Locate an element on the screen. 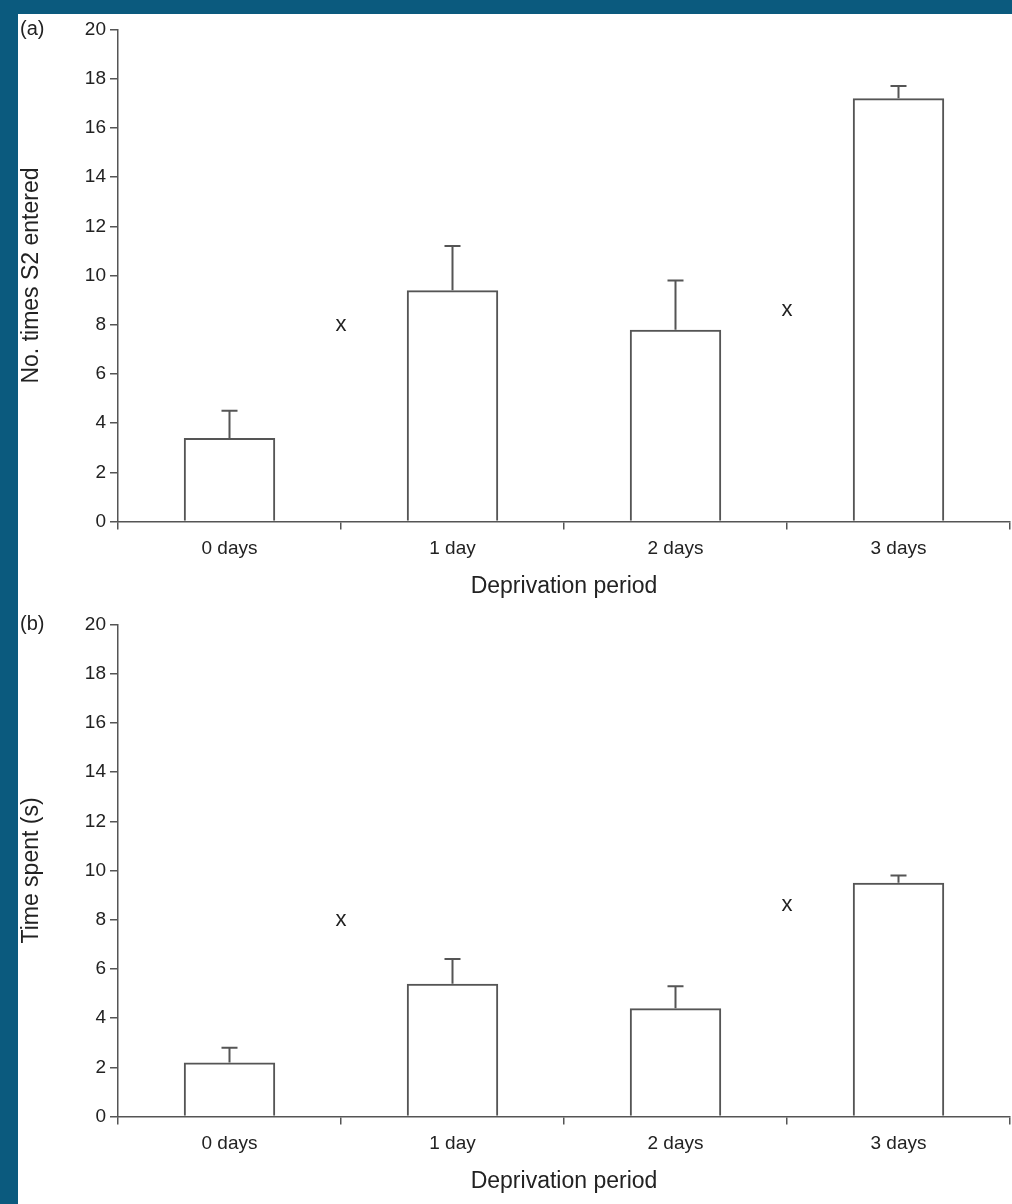  y-axis-title: Time spent (s) is located at coordinates (30, 870).